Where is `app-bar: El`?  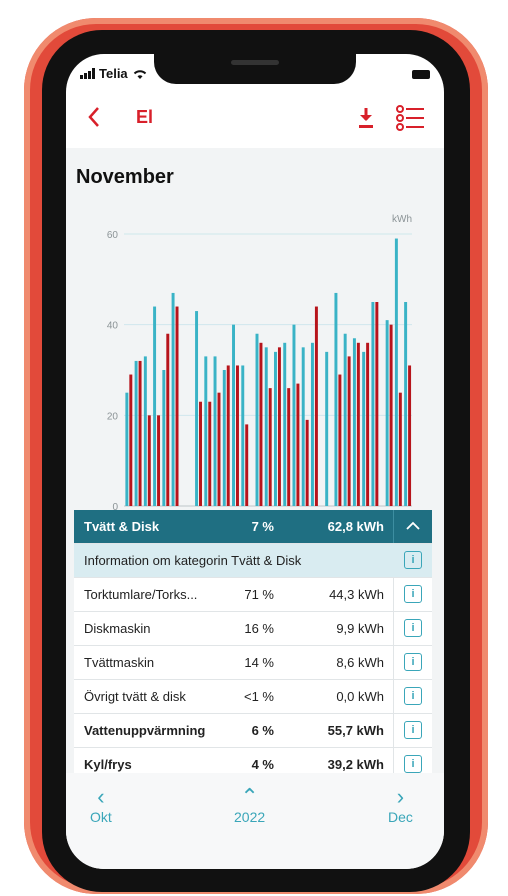 app-bar: El is located at coordinates (255, 118).